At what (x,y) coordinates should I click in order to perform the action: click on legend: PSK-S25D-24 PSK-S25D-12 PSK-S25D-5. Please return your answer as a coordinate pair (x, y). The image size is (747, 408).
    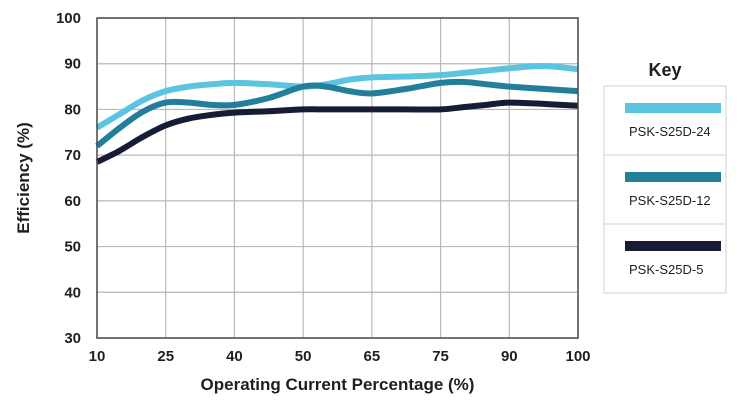
    Looking at the image, I should click on (665, 189).